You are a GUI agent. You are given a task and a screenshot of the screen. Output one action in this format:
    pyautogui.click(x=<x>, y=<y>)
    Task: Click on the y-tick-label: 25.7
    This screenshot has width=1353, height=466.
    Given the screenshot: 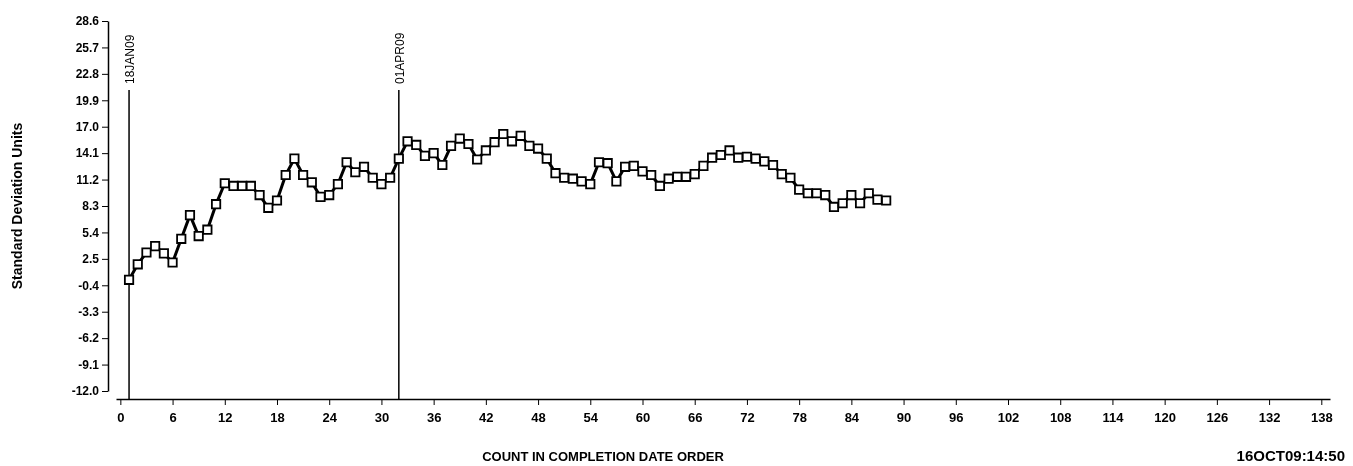 What is the action you would take?
    pyautogui.click(x=87, y=47)
    